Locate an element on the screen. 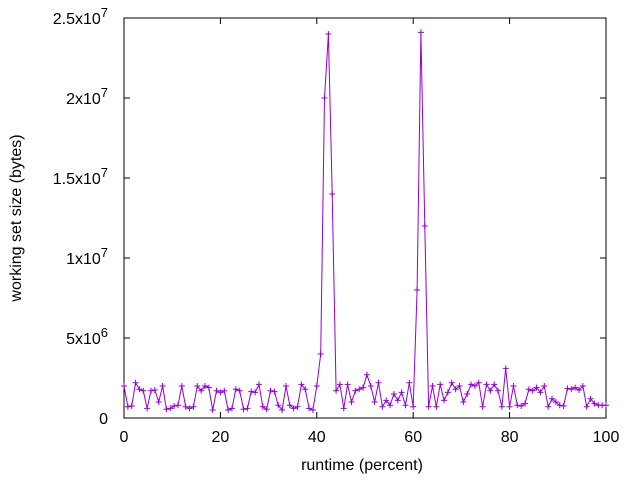 The height and width of the screenshot is (480, 640). x-tick-label: 100 is located at coordinates (606, 437).